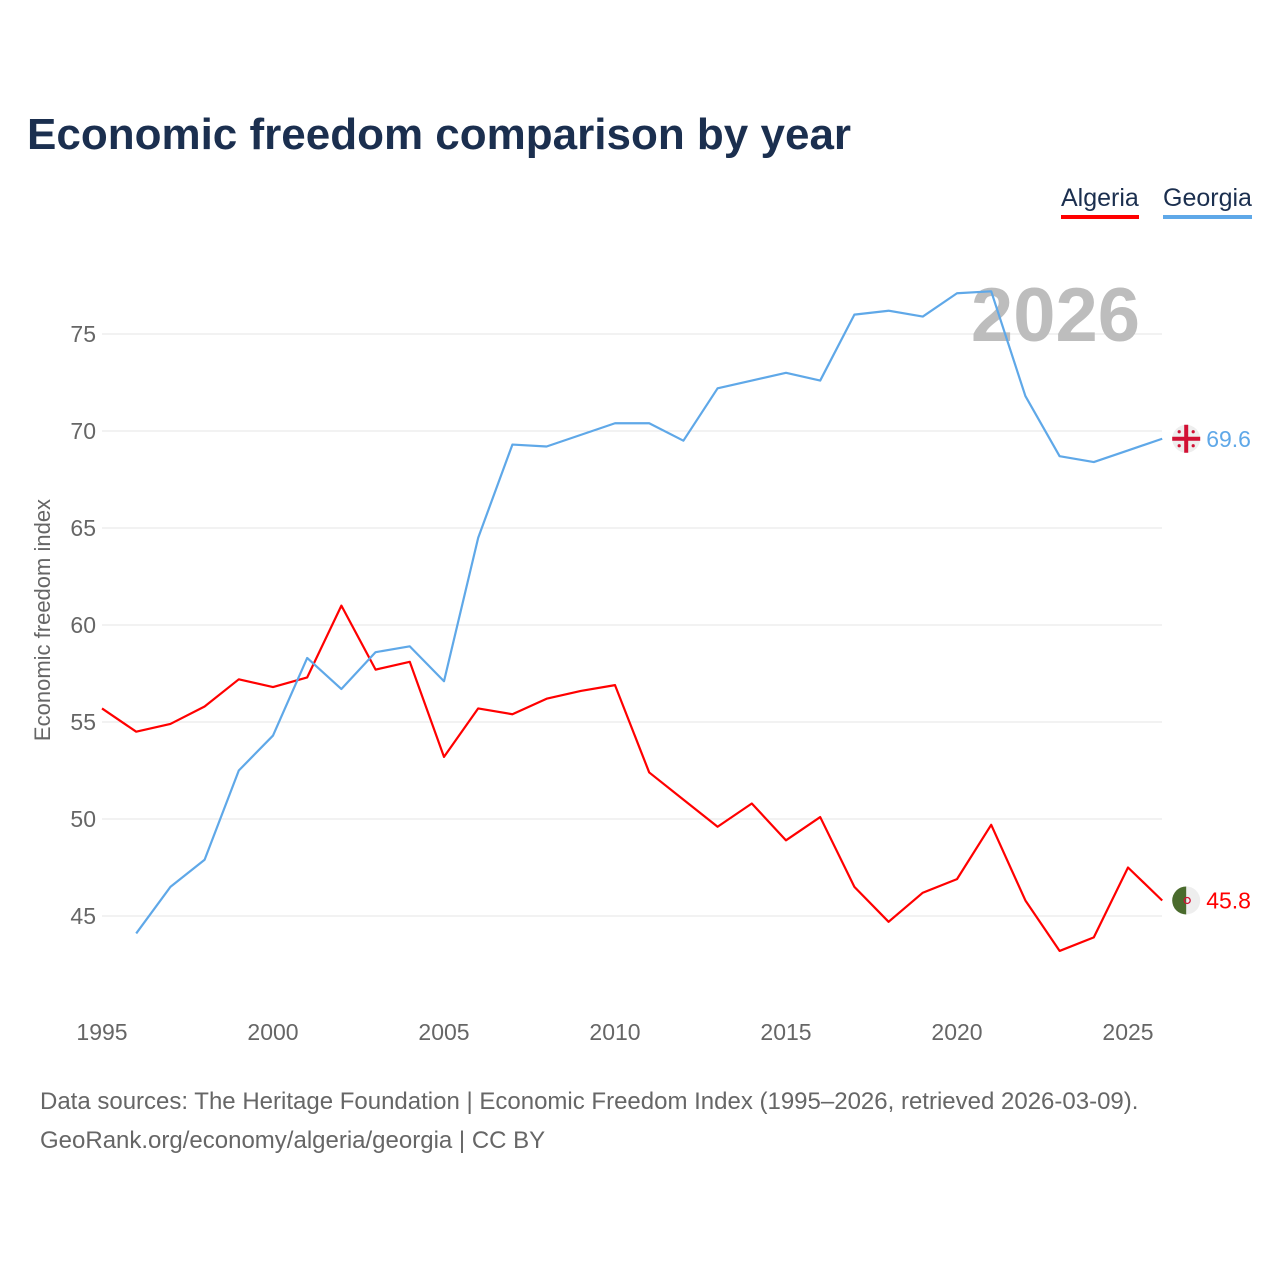 This screenshot has height=1280, width=1280. Describe the element at coordinates (83, 431) in the screenshot. I see `y-tick-label: 70` at that location.